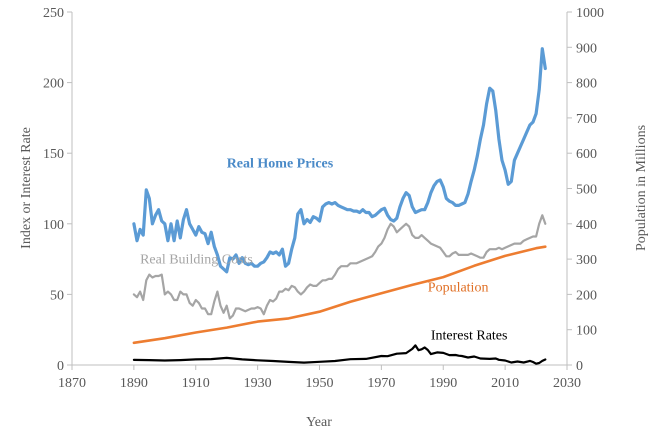 The width and height of the screenshot is (661, 433). Describe the element at coordinates (320, 383) in the screenshot. I see `x-tick-label: 1950` at that location.